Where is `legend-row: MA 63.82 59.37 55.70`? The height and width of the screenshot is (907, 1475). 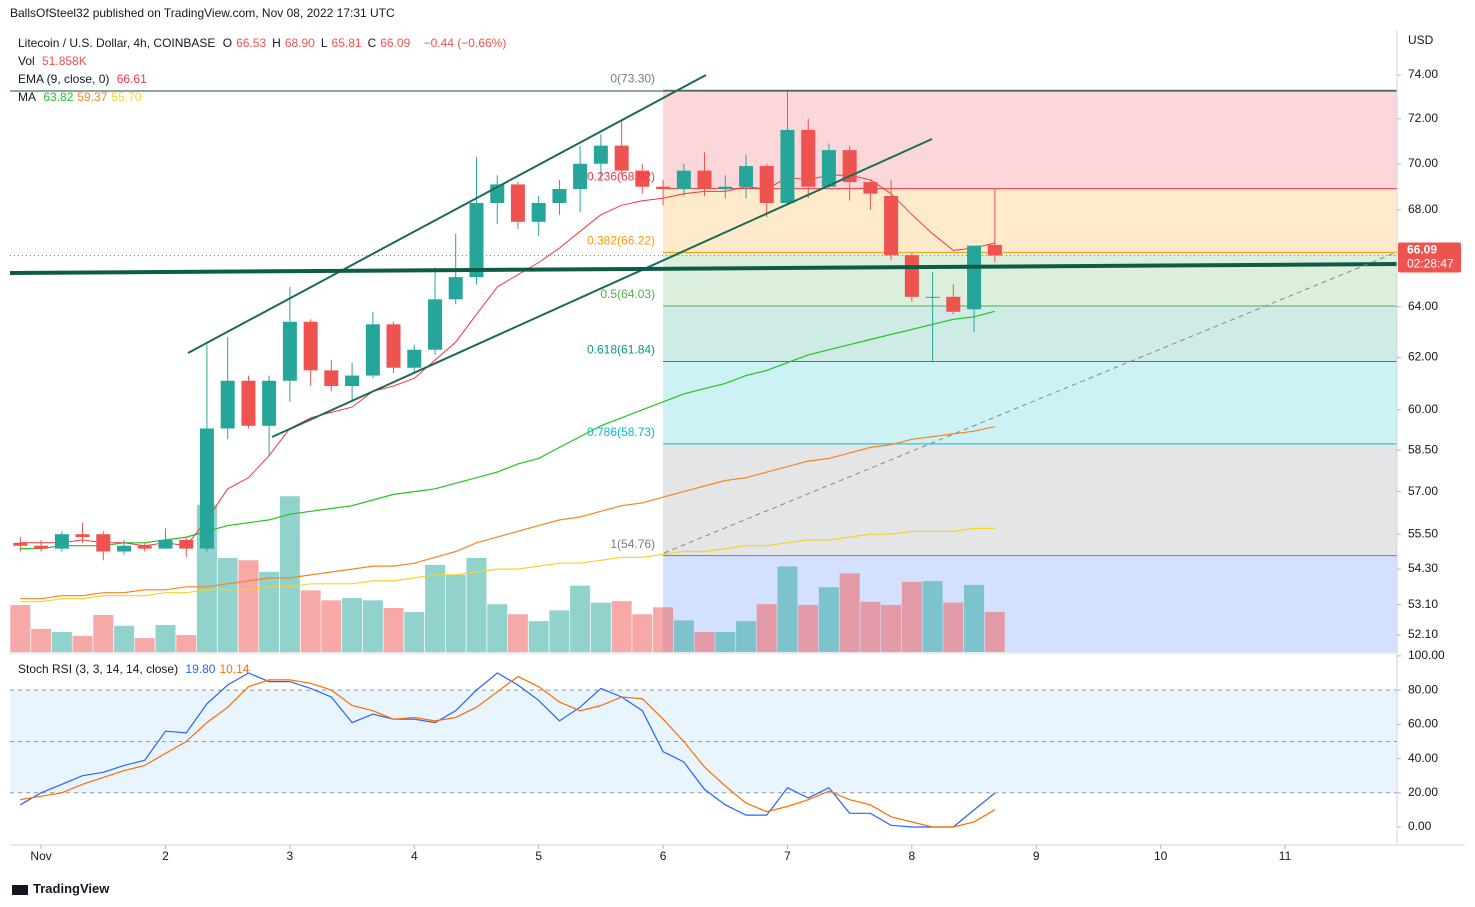 legend-row: MA 63.82 59.37 55.70 is located at coordinates (264, 97).